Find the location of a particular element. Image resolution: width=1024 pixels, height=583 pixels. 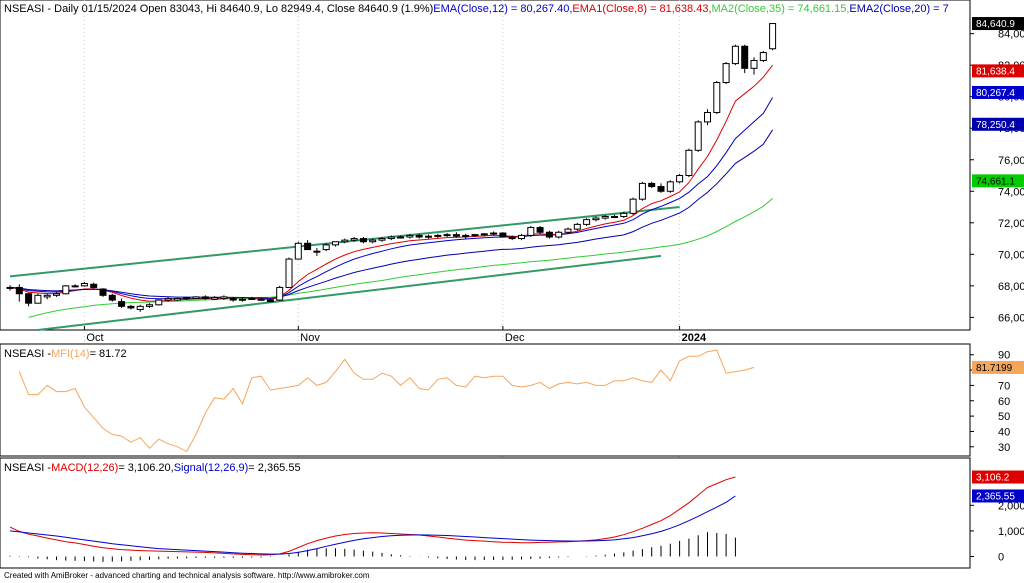

macd-tag-1-bg is located at coordinates (998, 496).